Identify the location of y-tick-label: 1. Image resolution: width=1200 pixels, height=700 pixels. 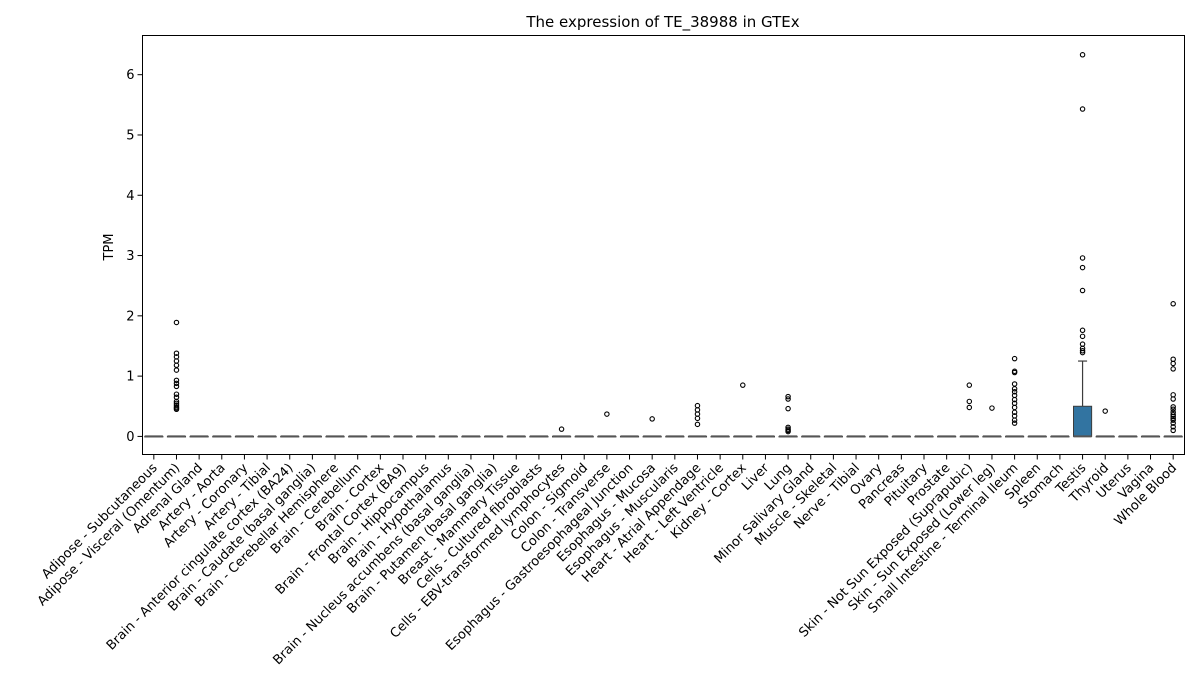
(130, 377).